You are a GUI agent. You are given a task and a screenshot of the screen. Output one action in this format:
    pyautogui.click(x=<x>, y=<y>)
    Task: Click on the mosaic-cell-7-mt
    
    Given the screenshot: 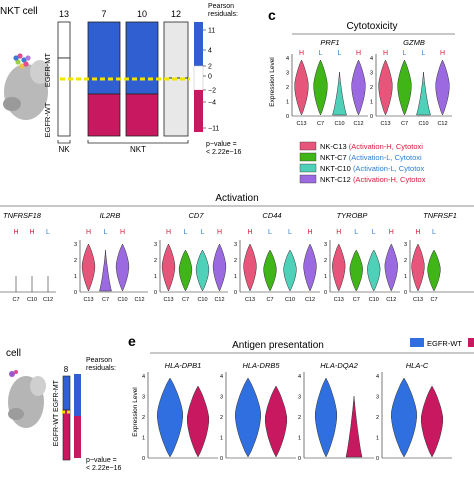 What is the action you would take?
    pyautogui.click(x=104, y=58)
    